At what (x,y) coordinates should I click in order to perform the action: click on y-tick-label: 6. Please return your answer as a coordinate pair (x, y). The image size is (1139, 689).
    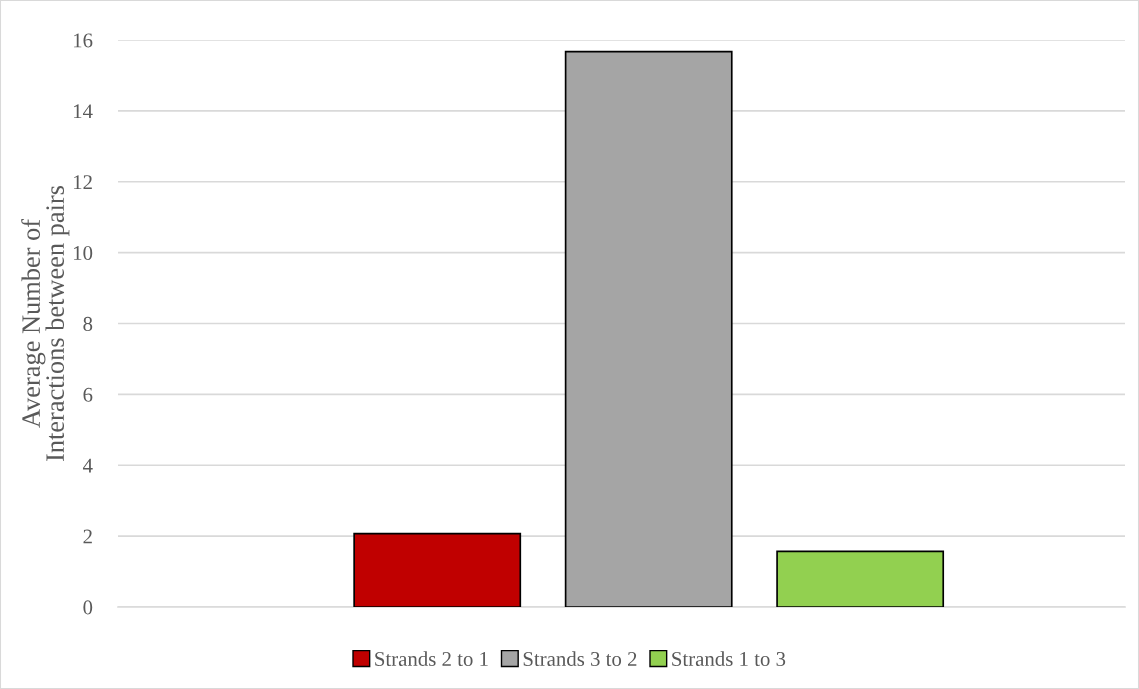
    Looking at the image, I should click on (88, 394).